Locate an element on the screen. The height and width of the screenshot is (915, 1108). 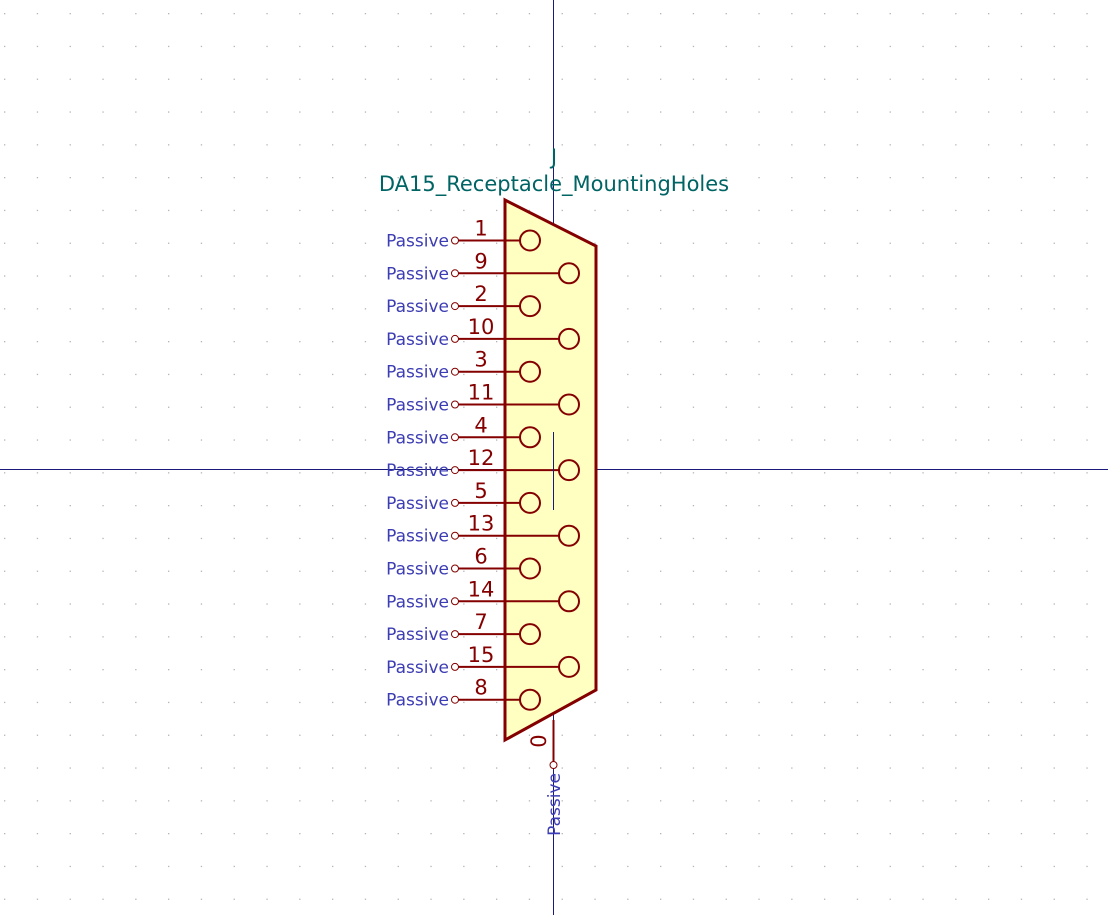
shield-pin-number: 0 is located at coordinates (539, 740).